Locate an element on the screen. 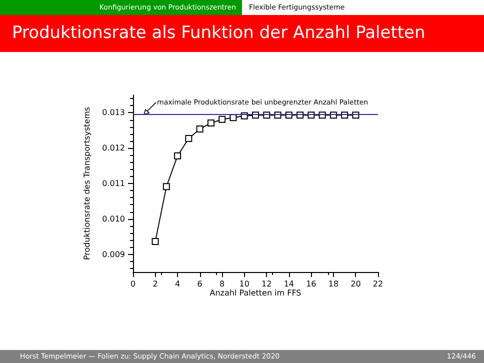 The width and height of the screenshot is (484, 363). y-axis-title: Produktionsrate des Transportsystems is located at coordinates (87, 183).